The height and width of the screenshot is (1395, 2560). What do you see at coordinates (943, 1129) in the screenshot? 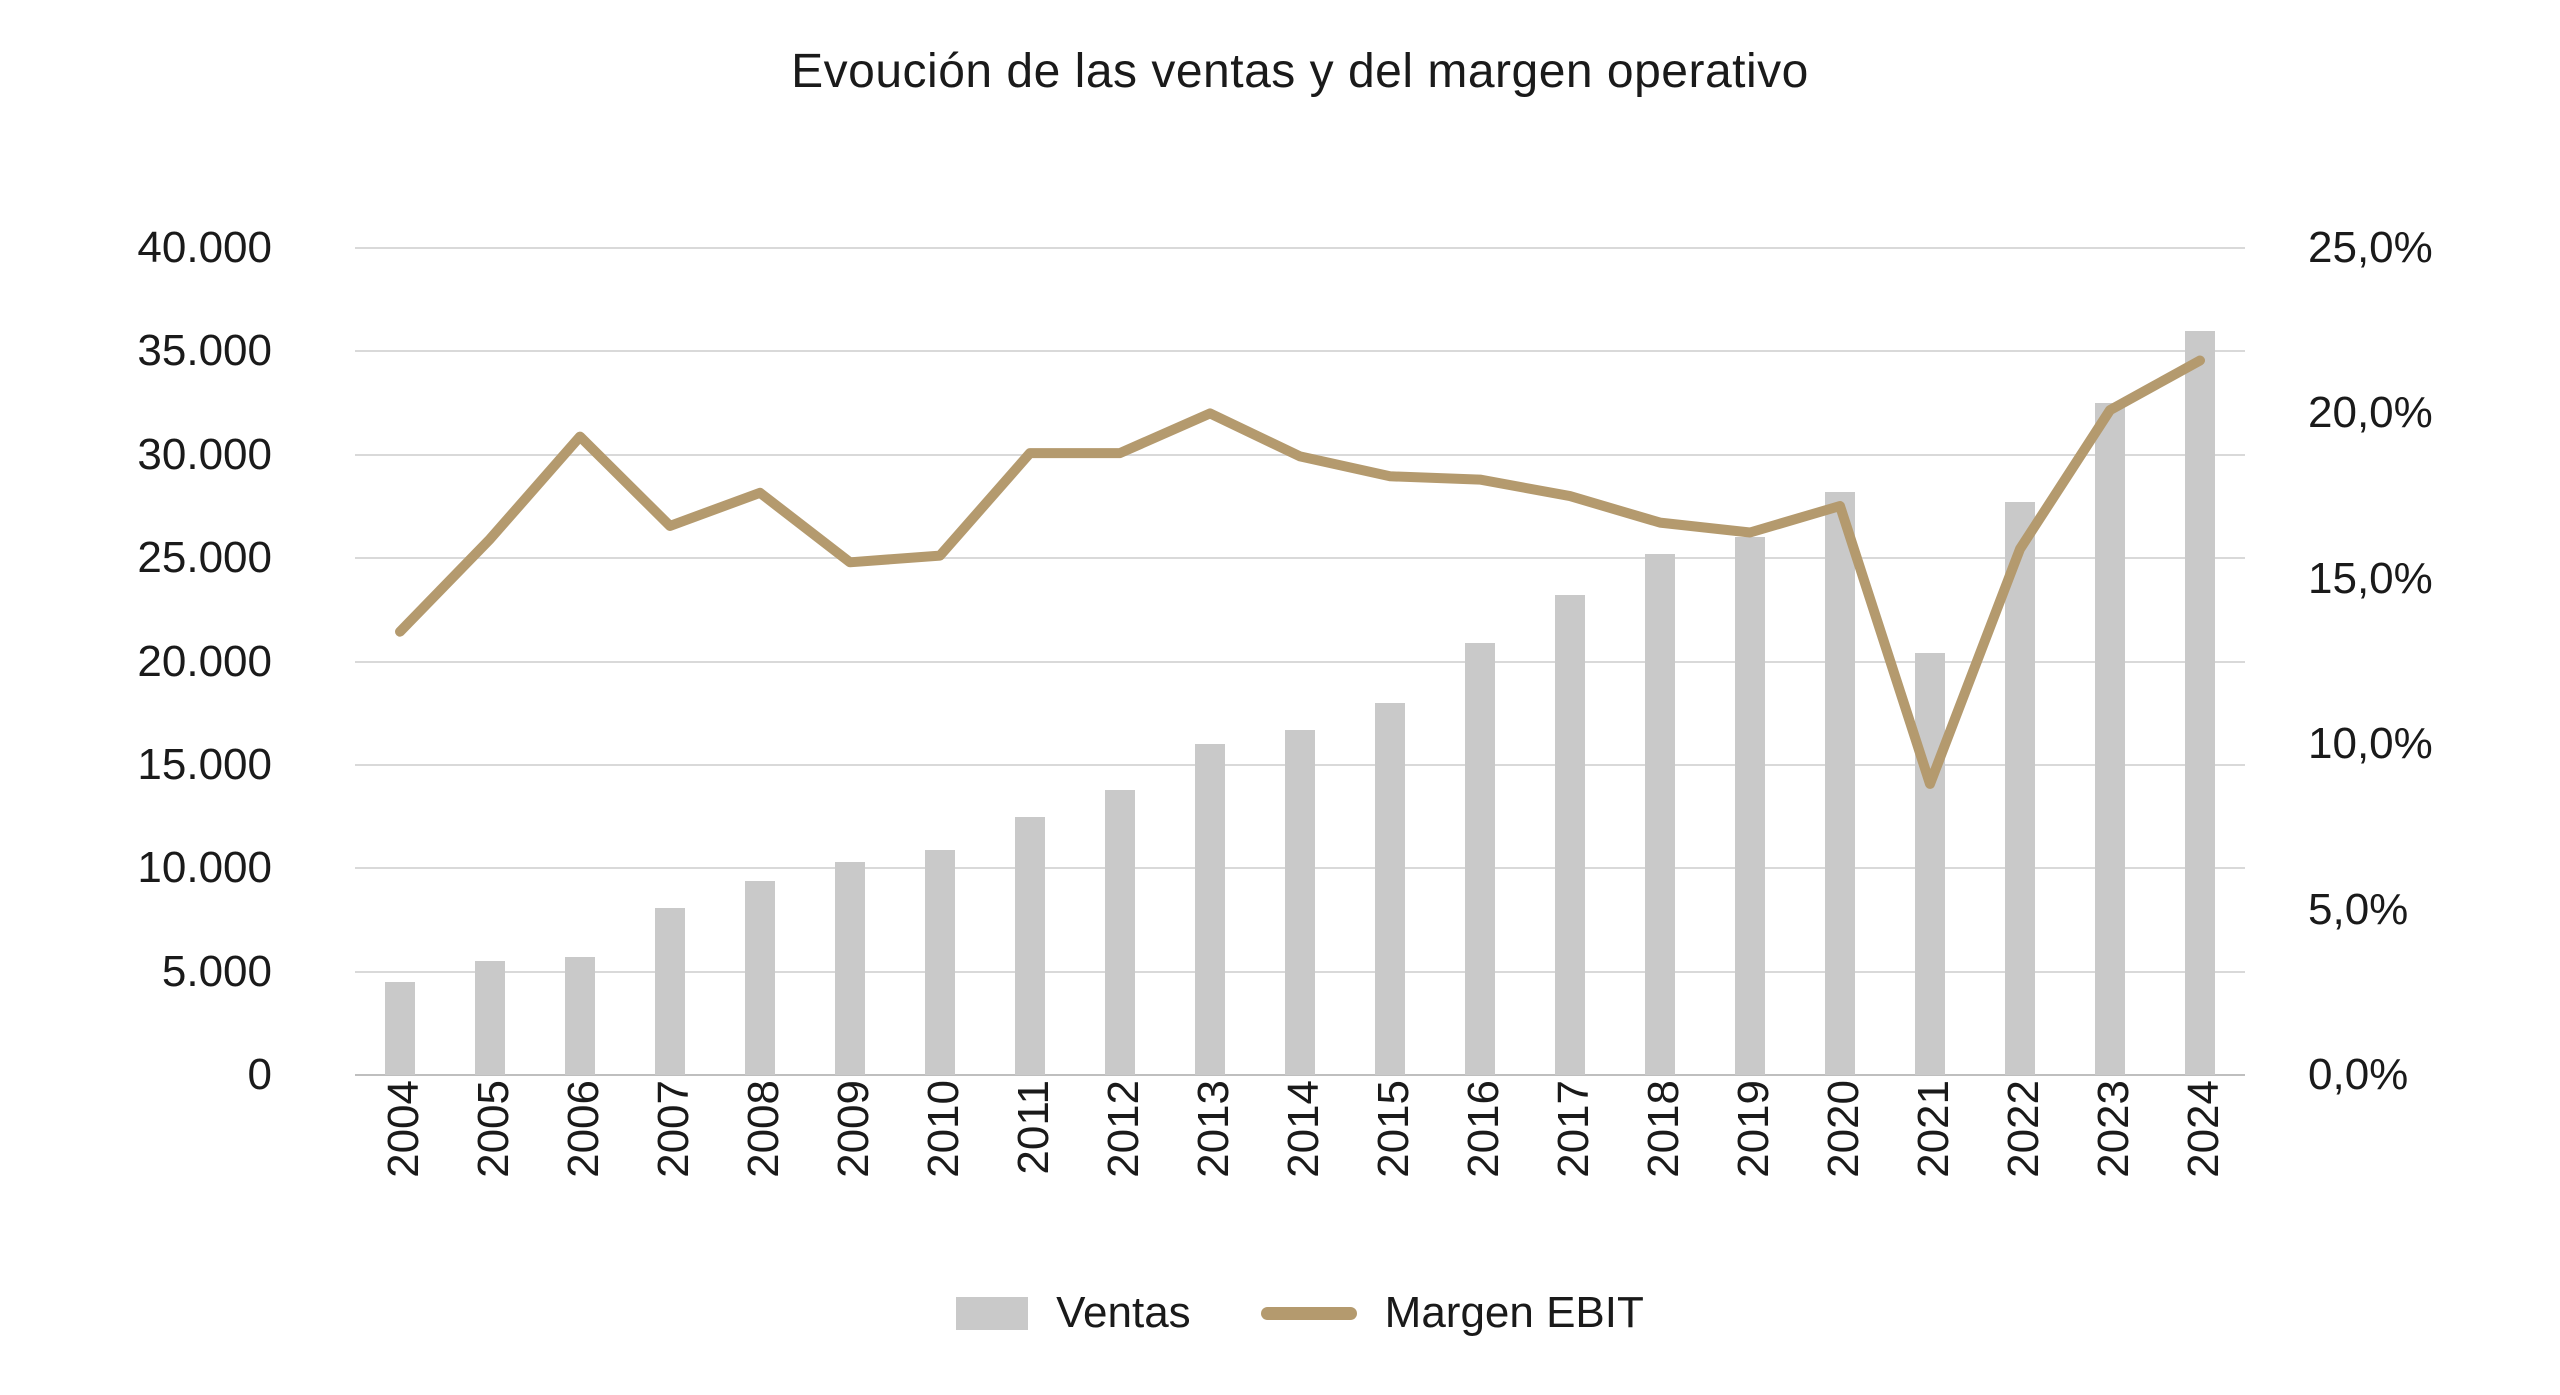
I see `x-axis-label-2010: 2010` at bounding box center [943, 1129].